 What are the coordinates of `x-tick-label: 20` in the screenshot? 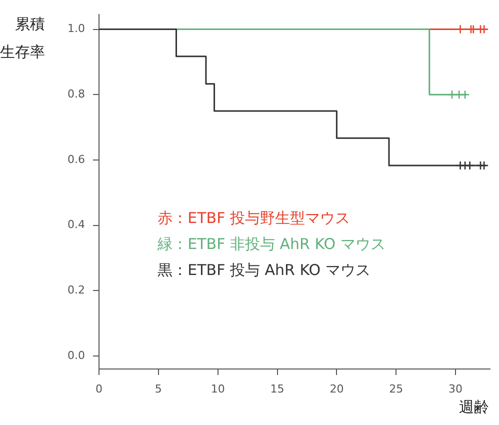 It's located at (337, 389).